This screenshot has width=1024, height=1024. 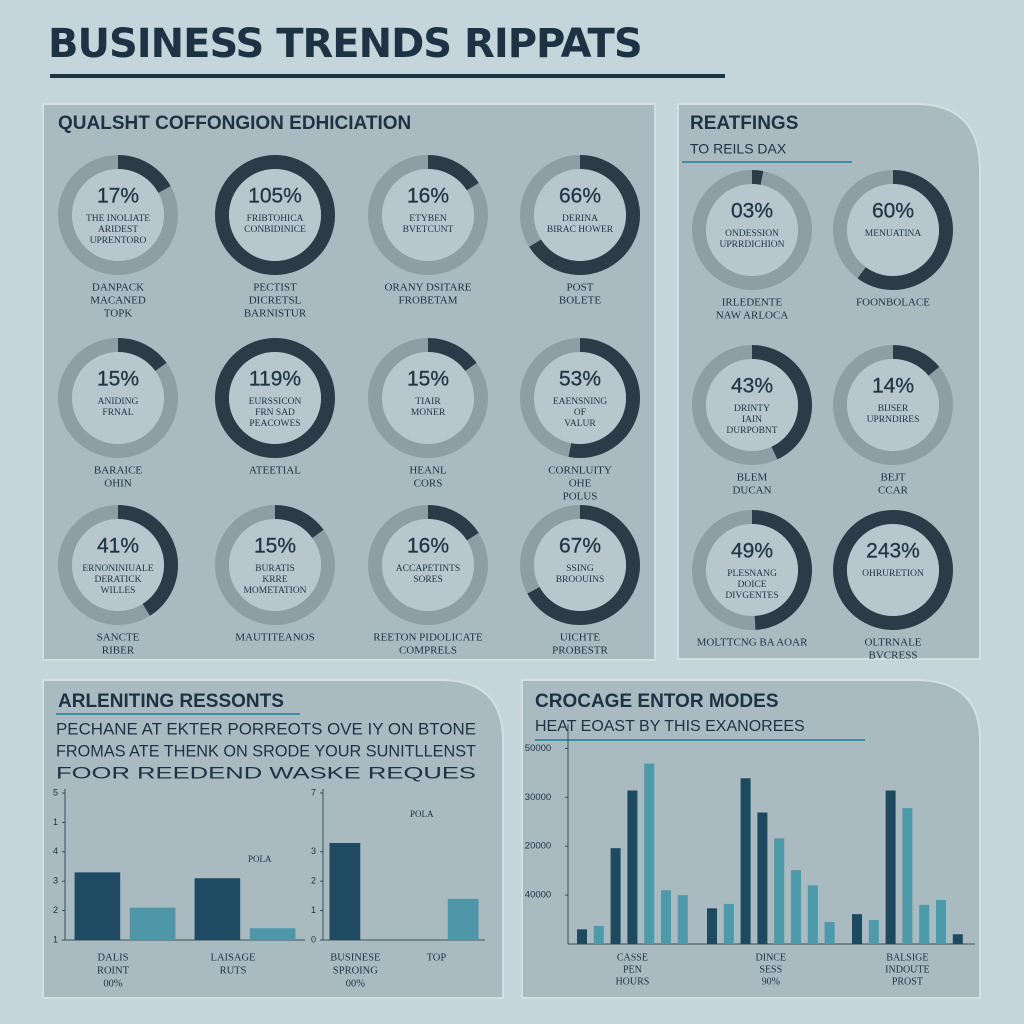 What do you see at coordinates (752, 643) in the screenshot?
I see `donut-caption: MOLTTCNG BA AOAR` at bounding box center [752, 643].